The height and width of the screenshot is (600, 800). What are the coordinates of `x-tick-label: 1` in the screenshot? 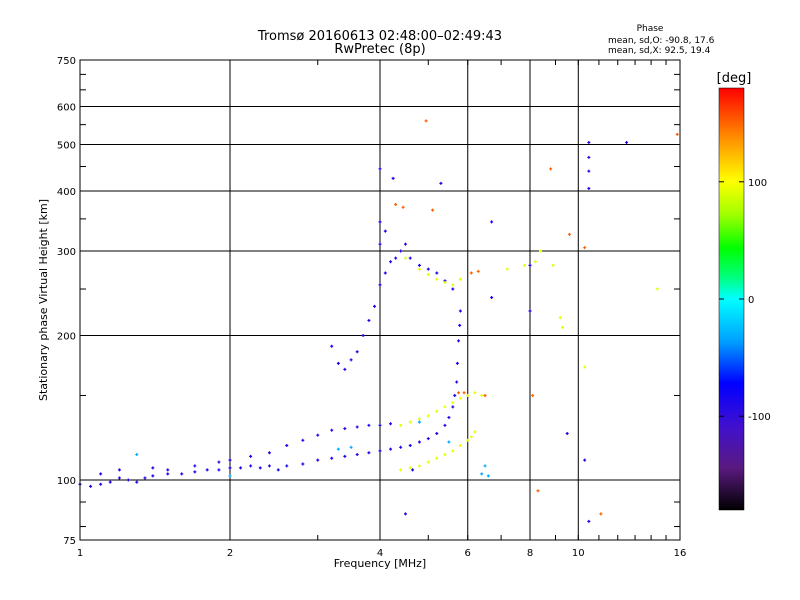 It's located at (80, 553).